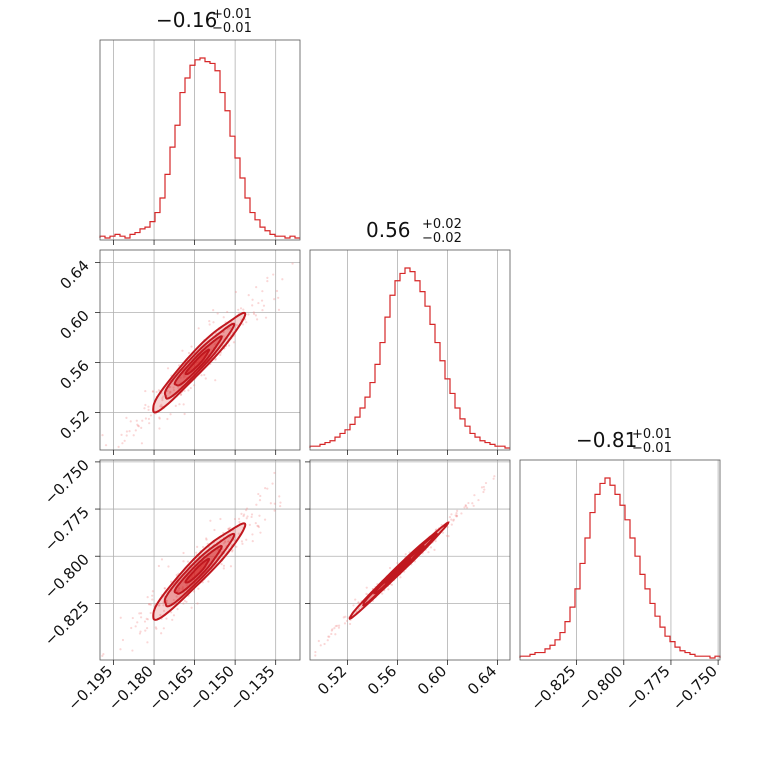 The width and height of the screenshot is (760, 760). Describe the element at coordinates (74, 325) in the screenshot. I see `y-tick-label-1-2: 0.60` at that location.